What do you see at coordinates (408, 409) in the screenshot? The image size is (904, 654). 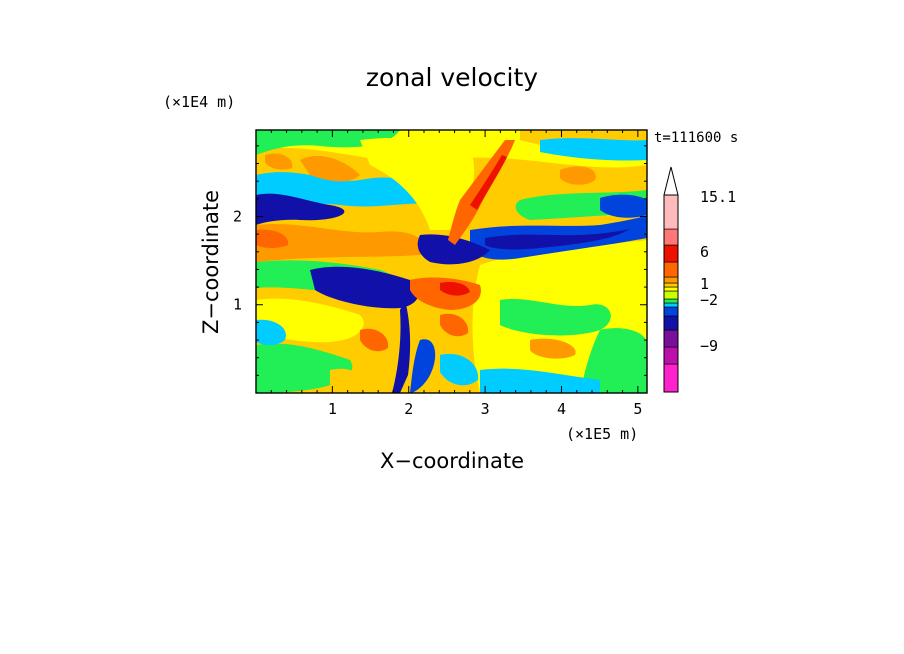 I see `x-tick-label: 2` at bounding box center [408, 409].